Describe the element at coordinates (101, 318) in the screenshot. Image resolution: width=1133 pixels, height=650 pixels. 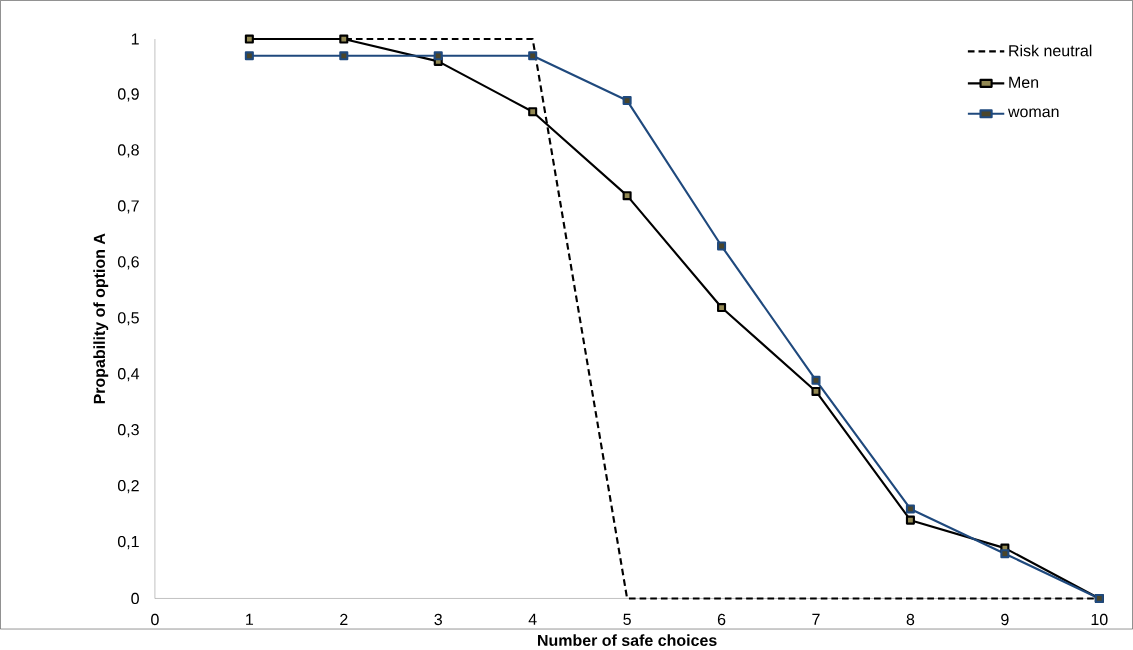
I see `y-axis-title: Propability of option A` at that location.